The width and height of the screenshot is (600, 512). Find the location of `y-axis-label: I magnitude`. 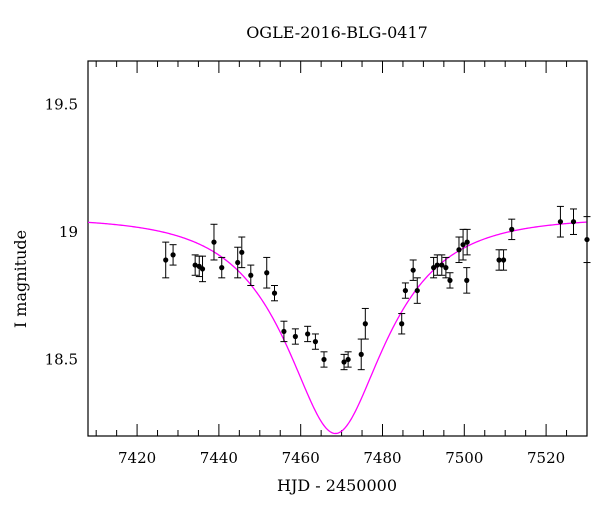

y-axis-label: I magnitude is located at coordinates (20, 279).